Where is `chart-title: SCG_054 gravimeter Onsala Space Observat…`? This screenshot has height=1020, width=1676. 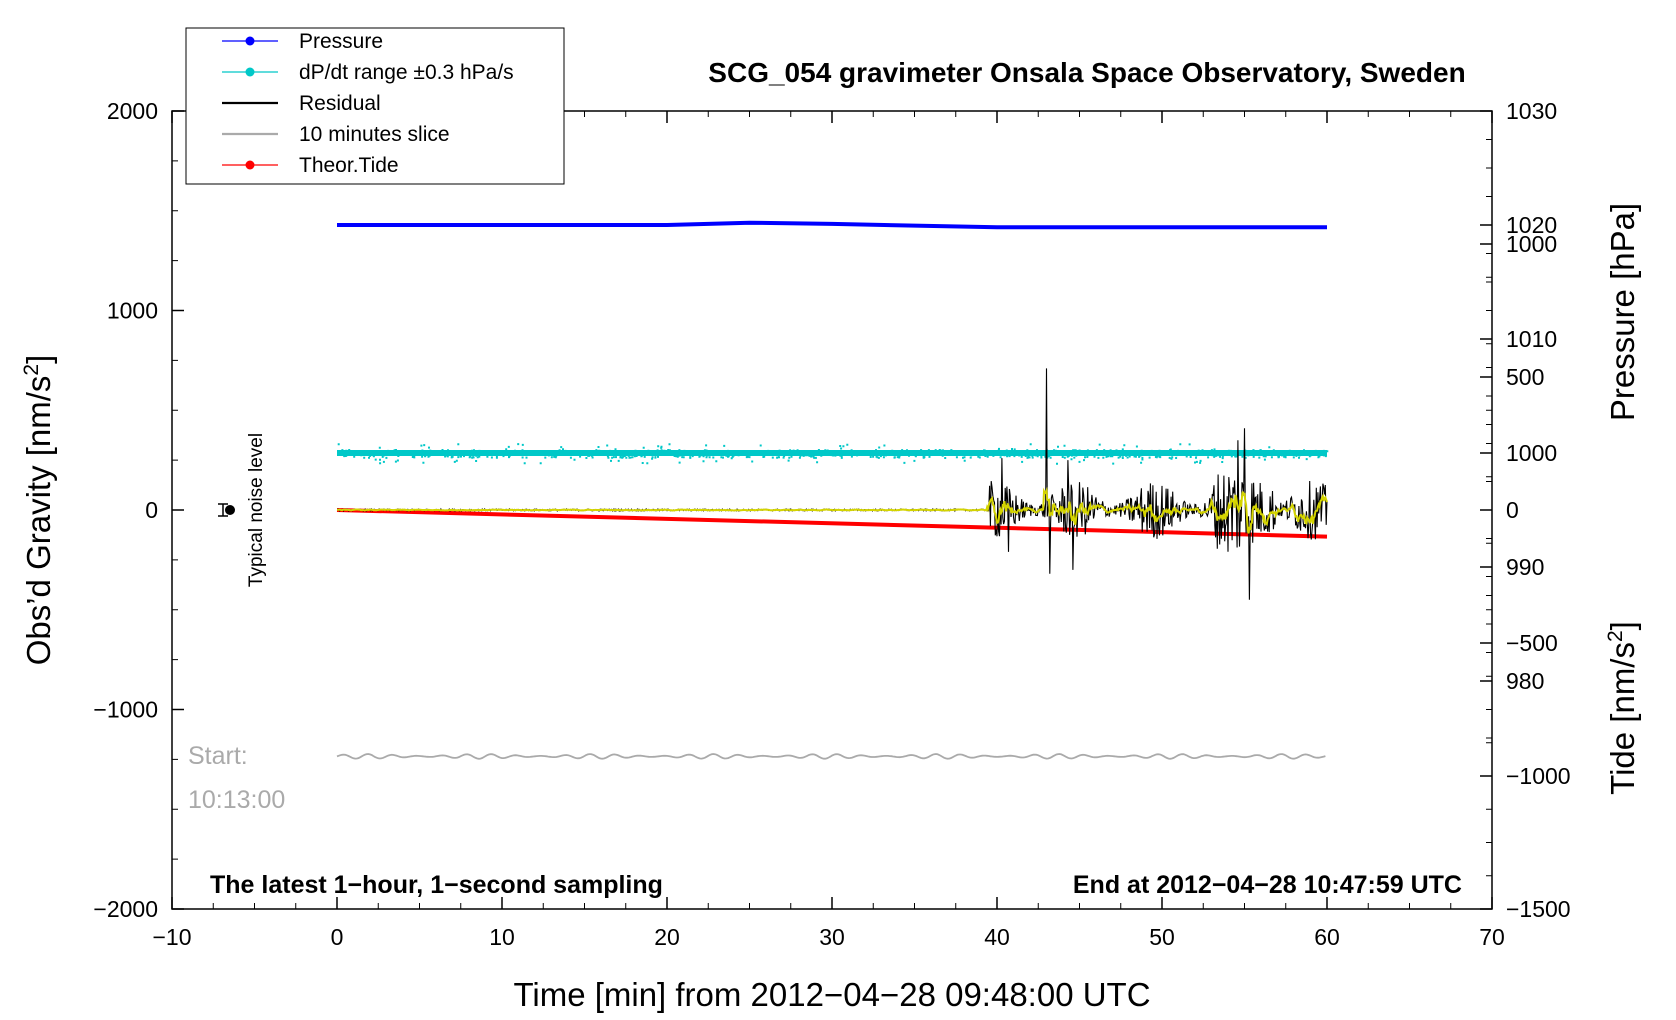 chart-title: SCG_054 gravimeter Onsala Space Observat… is located at coordinates (1086, 72).